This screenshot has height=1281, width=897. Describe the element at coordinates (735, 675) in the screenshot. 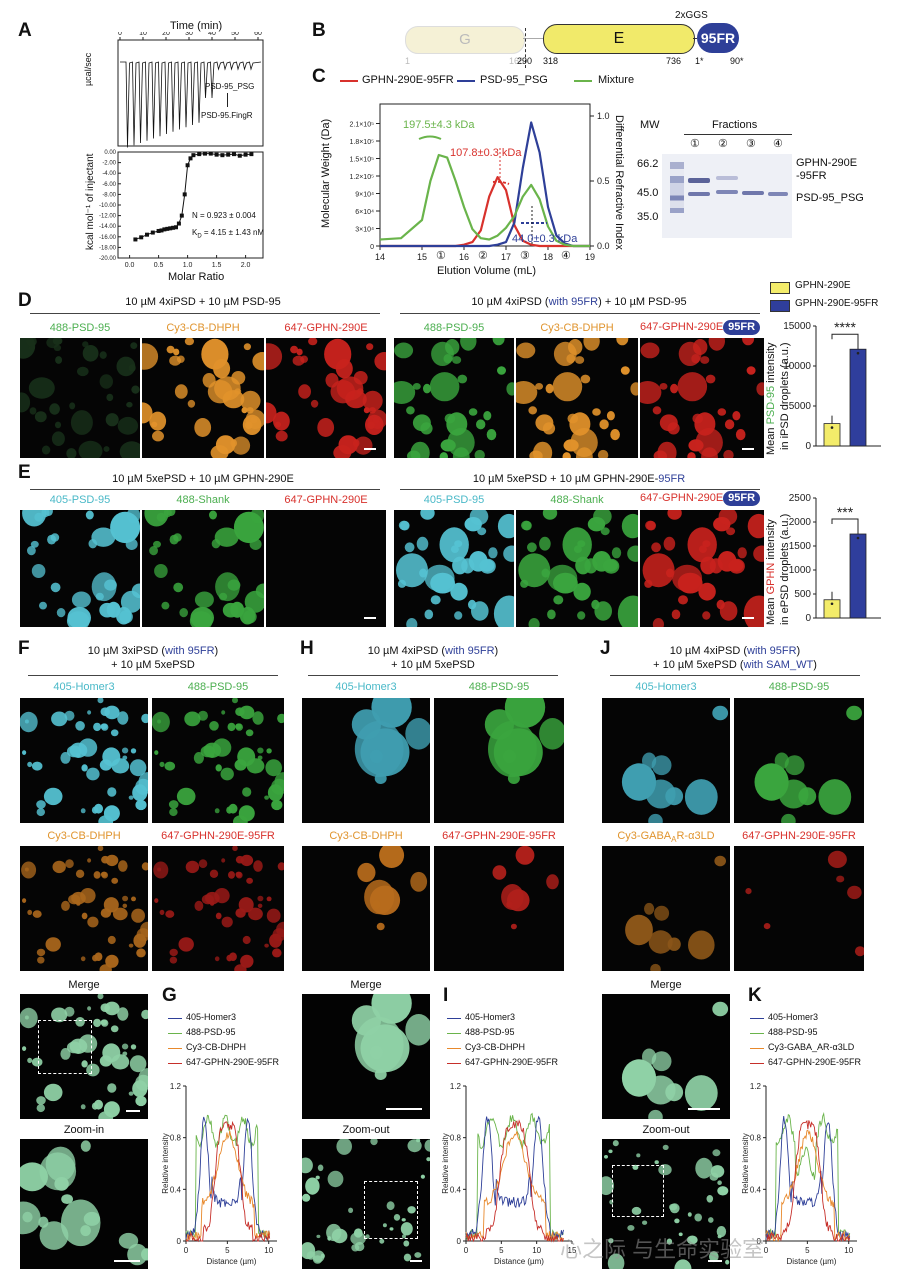

I see `j-title-line` at that location.